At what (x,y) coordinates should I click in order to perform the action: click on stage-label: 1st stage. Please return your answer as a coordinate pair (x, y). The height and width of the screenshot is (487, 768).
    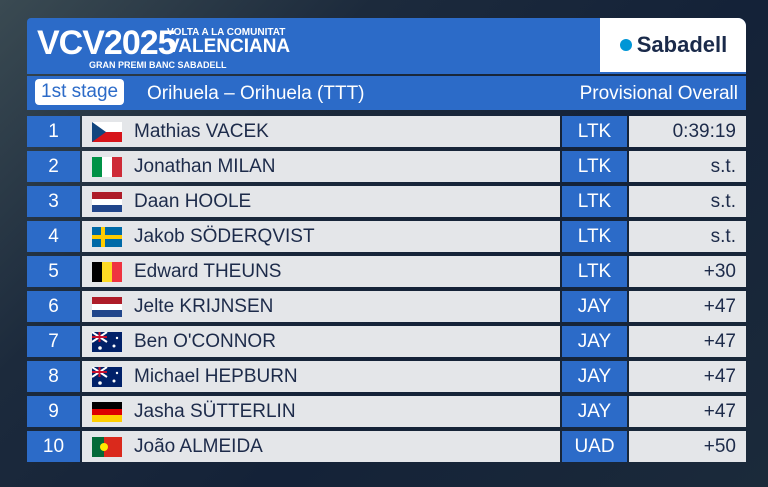
    Looking at the image, I should click on (80, 92).